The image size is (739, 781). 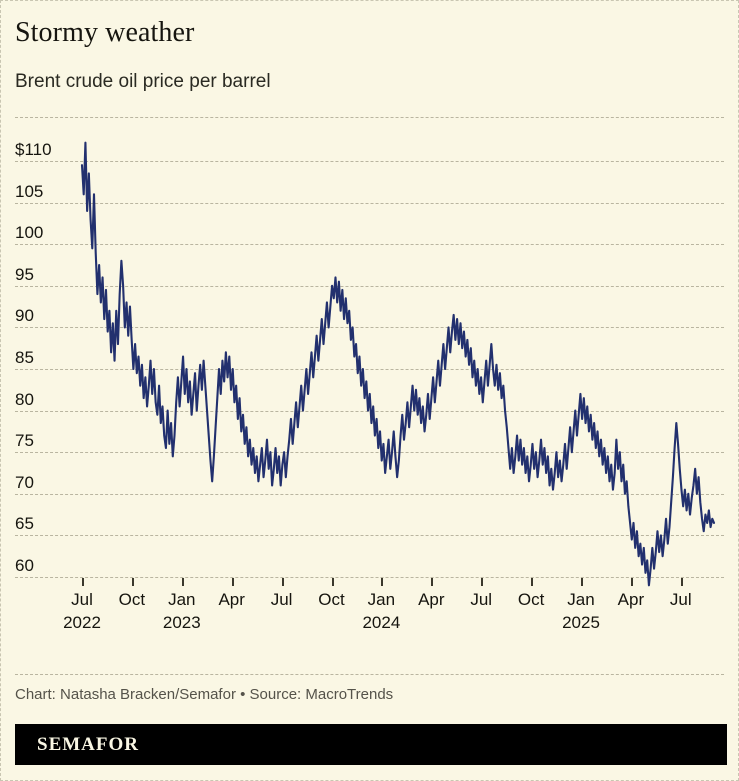 I want to click on x-year-label: 2025, so click(x=581, y=622).